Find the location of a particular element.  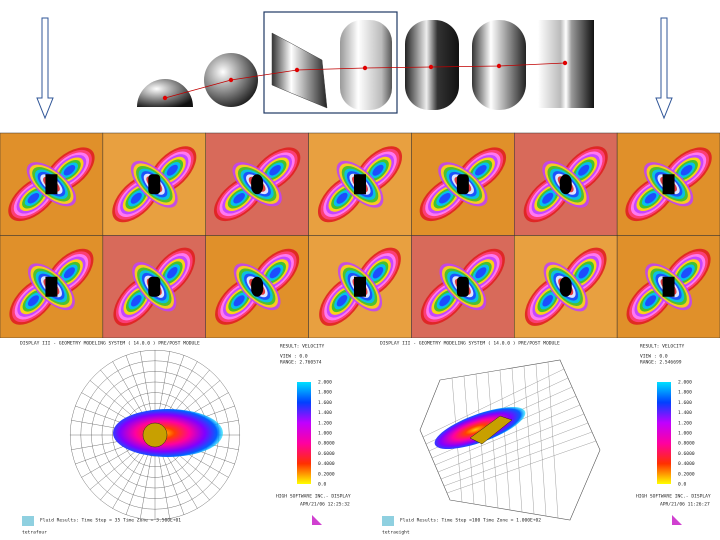

capsule-light is located at coordinates (366, 65).